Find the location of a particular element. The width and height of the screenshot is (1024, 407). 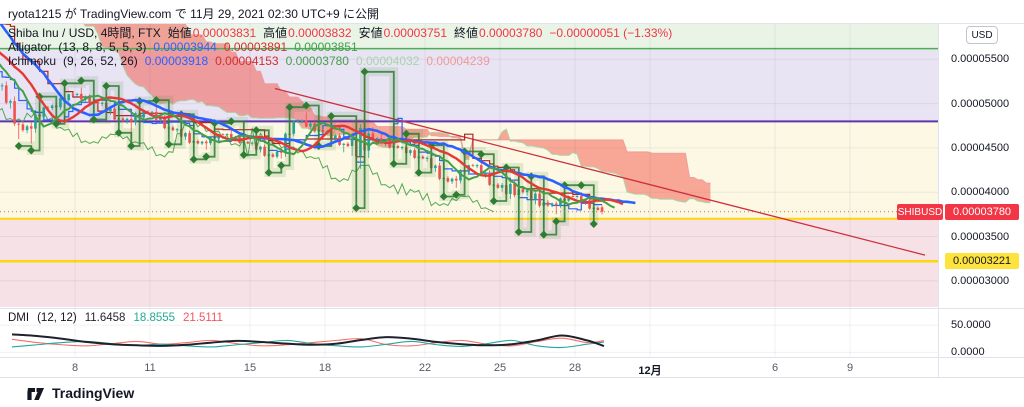

time-tick-label: 6 is located at coordinates (775, 368).